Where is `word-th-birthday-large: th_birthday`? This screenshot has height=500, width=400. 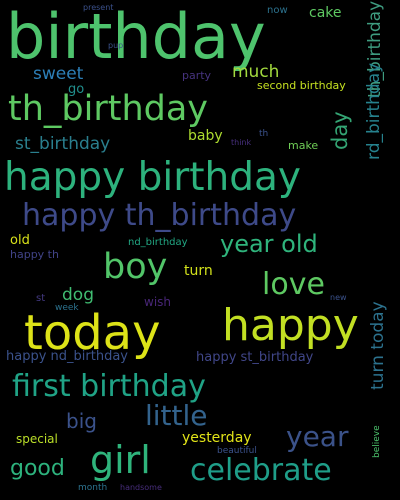
word-th-birthday-large: th_birthday is located at coordinates (108, 109).